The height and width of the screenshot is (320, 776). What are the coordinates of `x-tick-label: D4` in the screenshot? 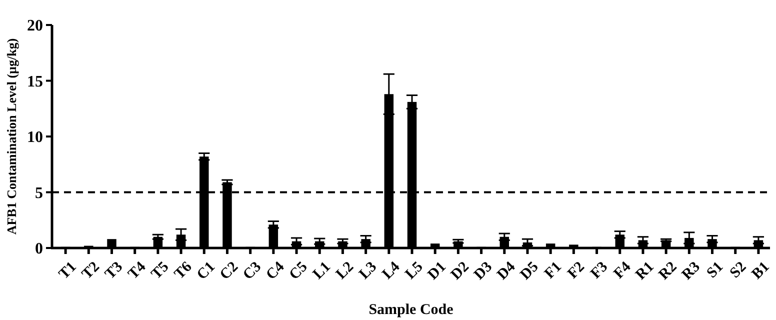 It's located at (506, 271).